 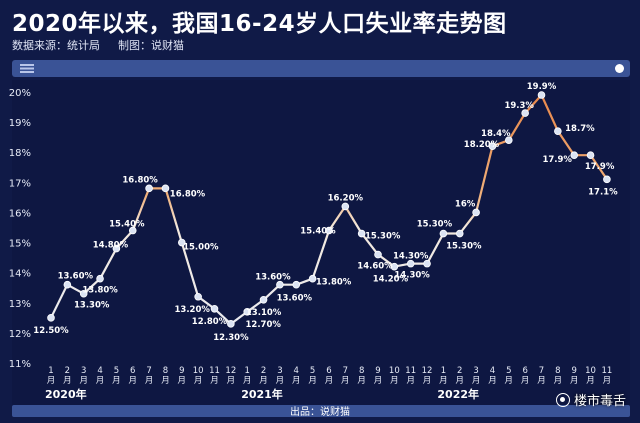 I want to click on data-label: 12.70%, so click(x=263, y=325).